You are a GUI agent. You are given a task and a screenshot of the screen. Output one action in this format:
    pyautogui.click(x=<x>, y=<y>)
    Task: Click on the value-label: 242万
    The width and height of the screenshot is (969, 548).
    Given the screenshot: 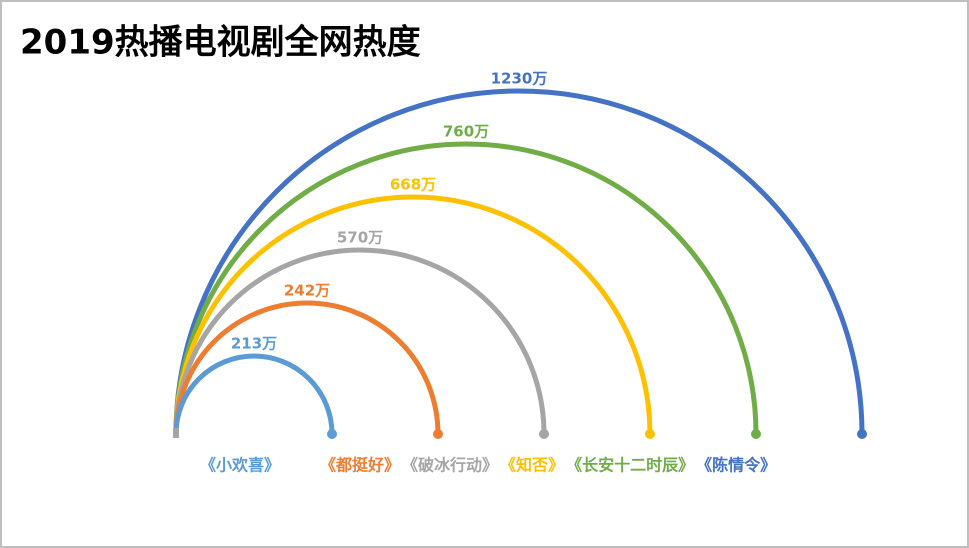 What is the action you would take?
    pyautogui.click(x=307, y=291)
    